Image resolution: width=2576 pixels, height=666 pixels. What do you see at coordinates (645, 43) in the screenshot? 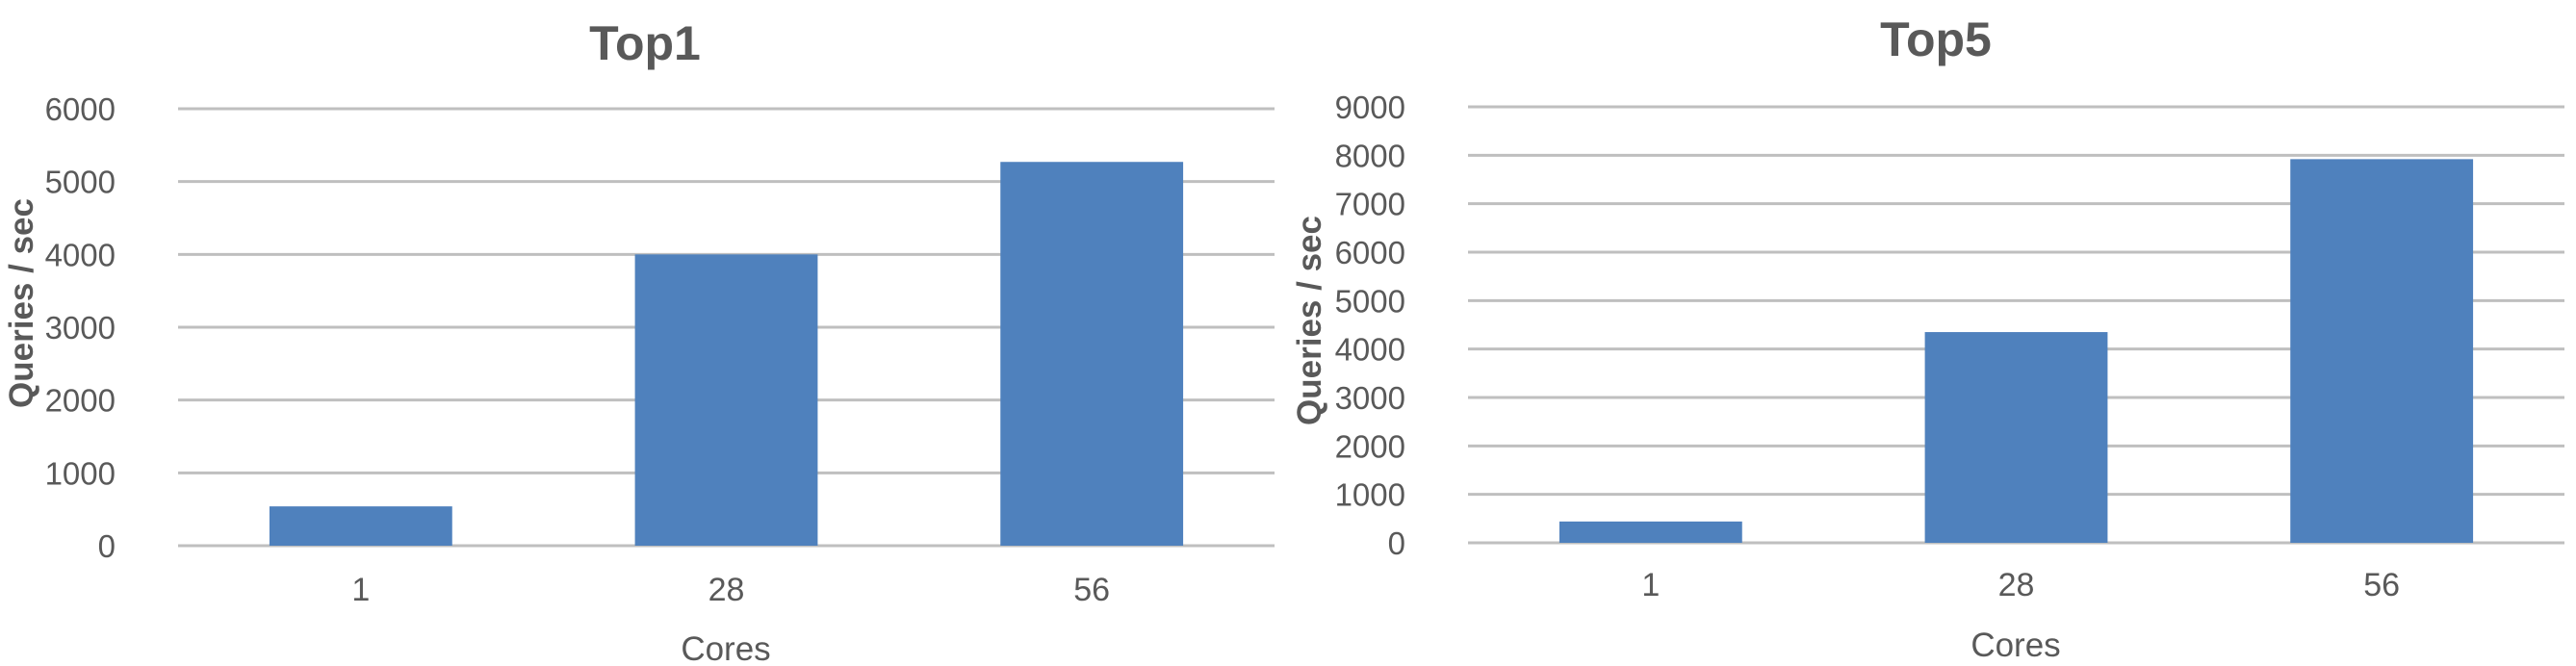
I see `chart-title: Top1` at bounding box center [645, 43].